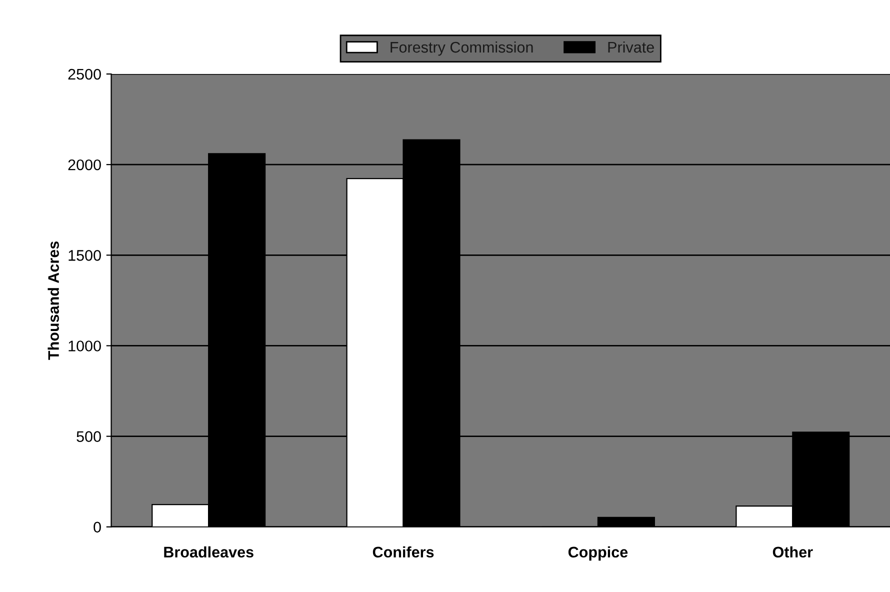 This screenshot has height=592, width=890. I want to click on y-tick-label: 500, so click(88, 436).